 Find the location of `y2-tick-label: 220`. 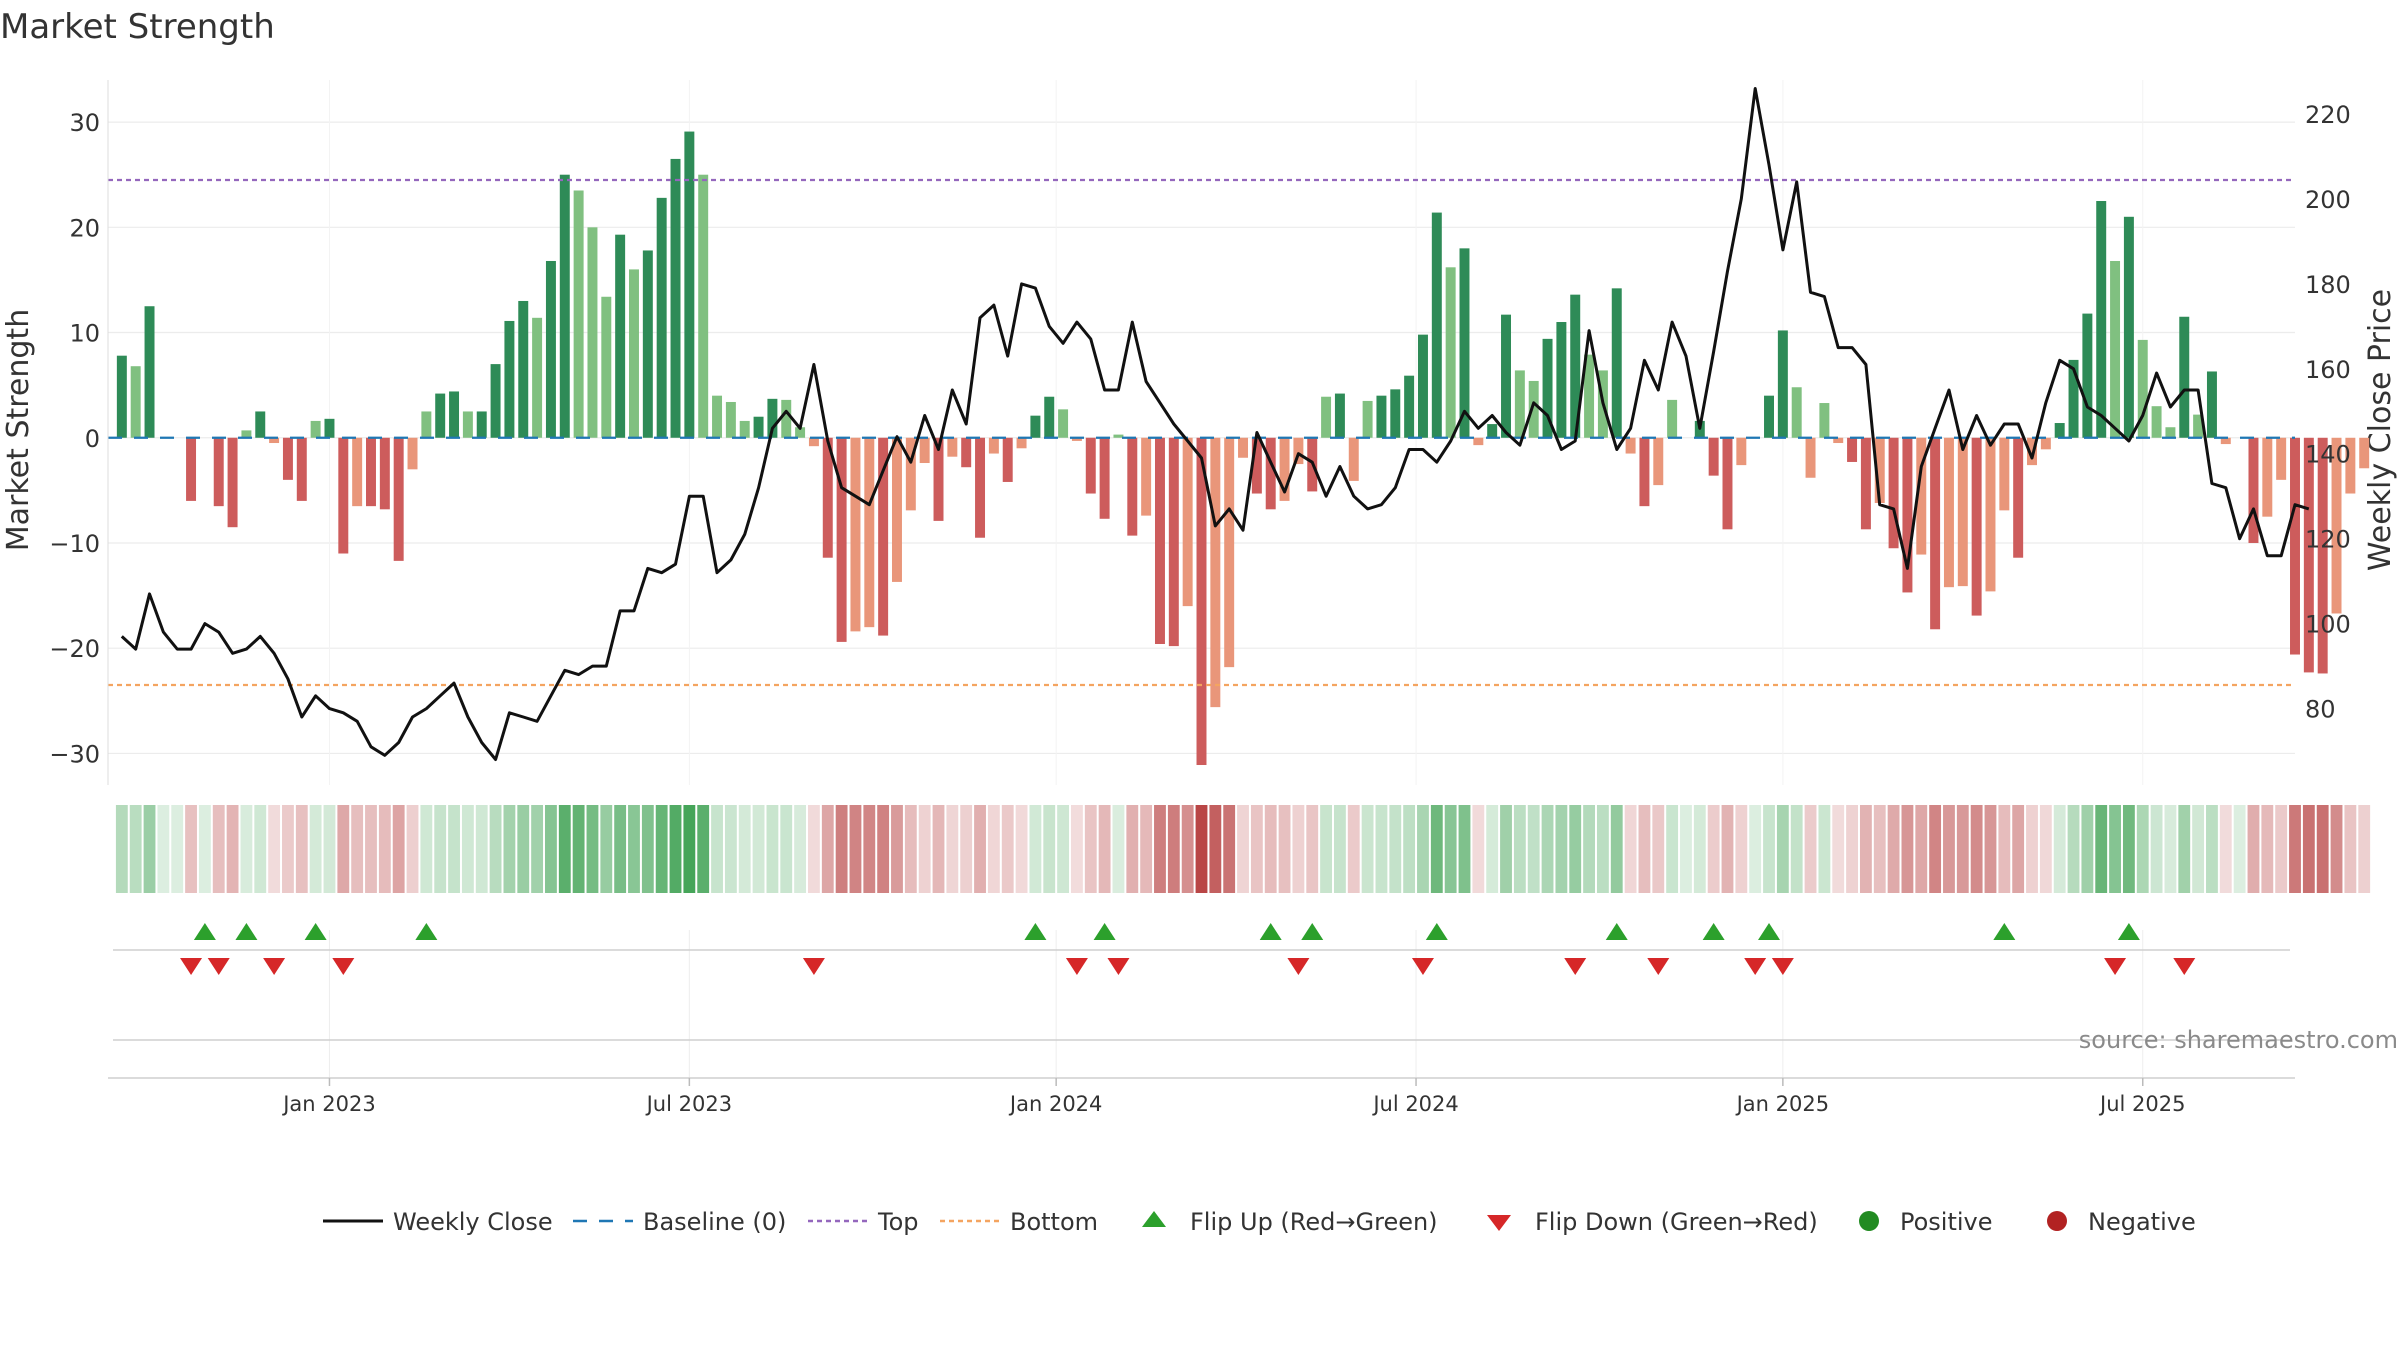

y2-tick-label: 220 is located at coordinates (2328, 115).